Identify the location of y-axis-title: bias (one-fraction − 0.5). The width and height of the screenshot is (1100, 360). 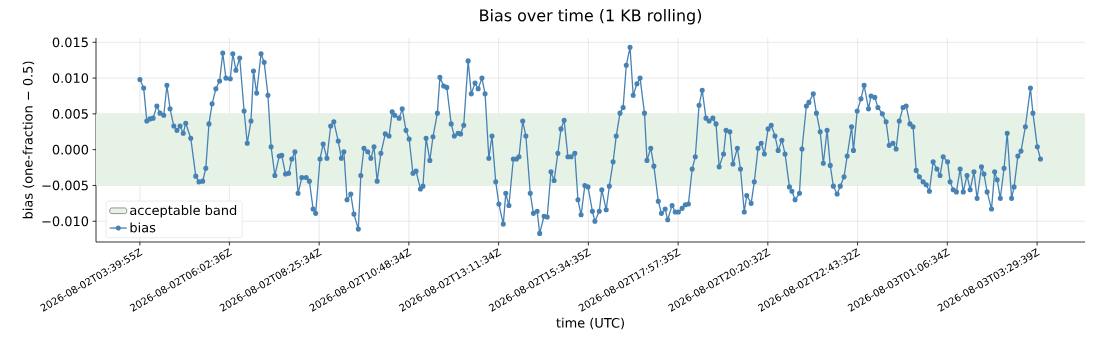
(28, 140).